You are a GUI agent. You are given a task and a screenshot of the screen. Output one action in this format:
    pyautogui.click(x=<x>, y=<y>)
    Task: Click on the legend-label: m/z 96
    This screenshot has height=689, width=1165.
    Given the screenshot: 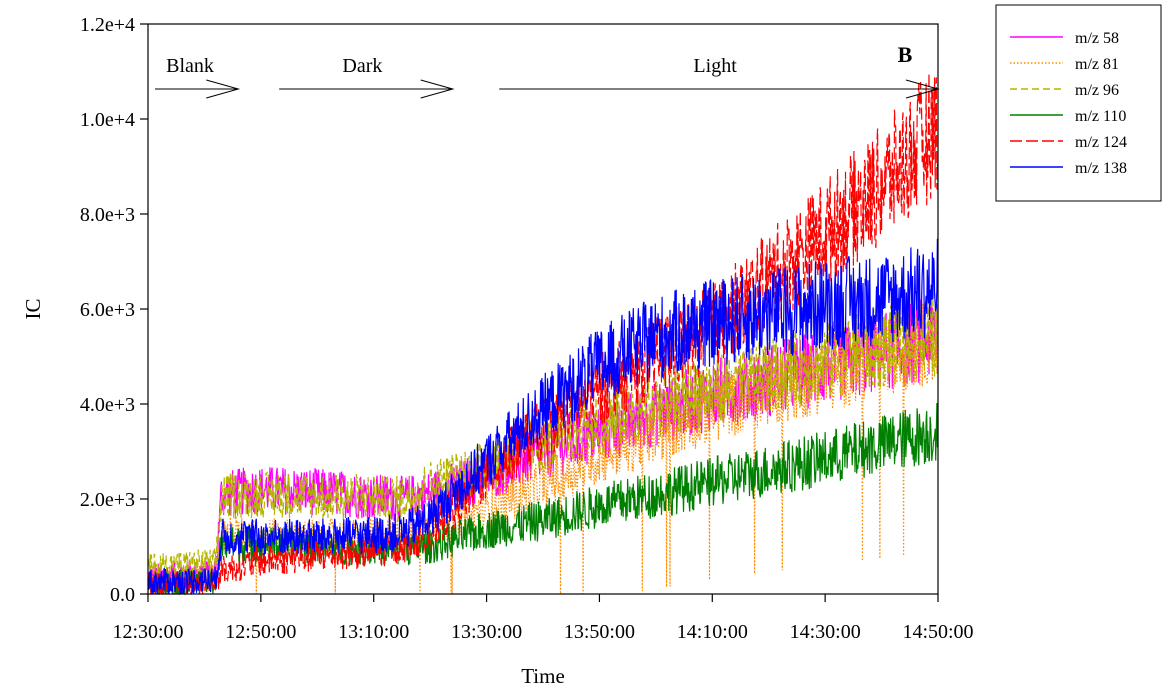 What is the action you would take?
    pyautogui.click(x=1097, y=90)
    